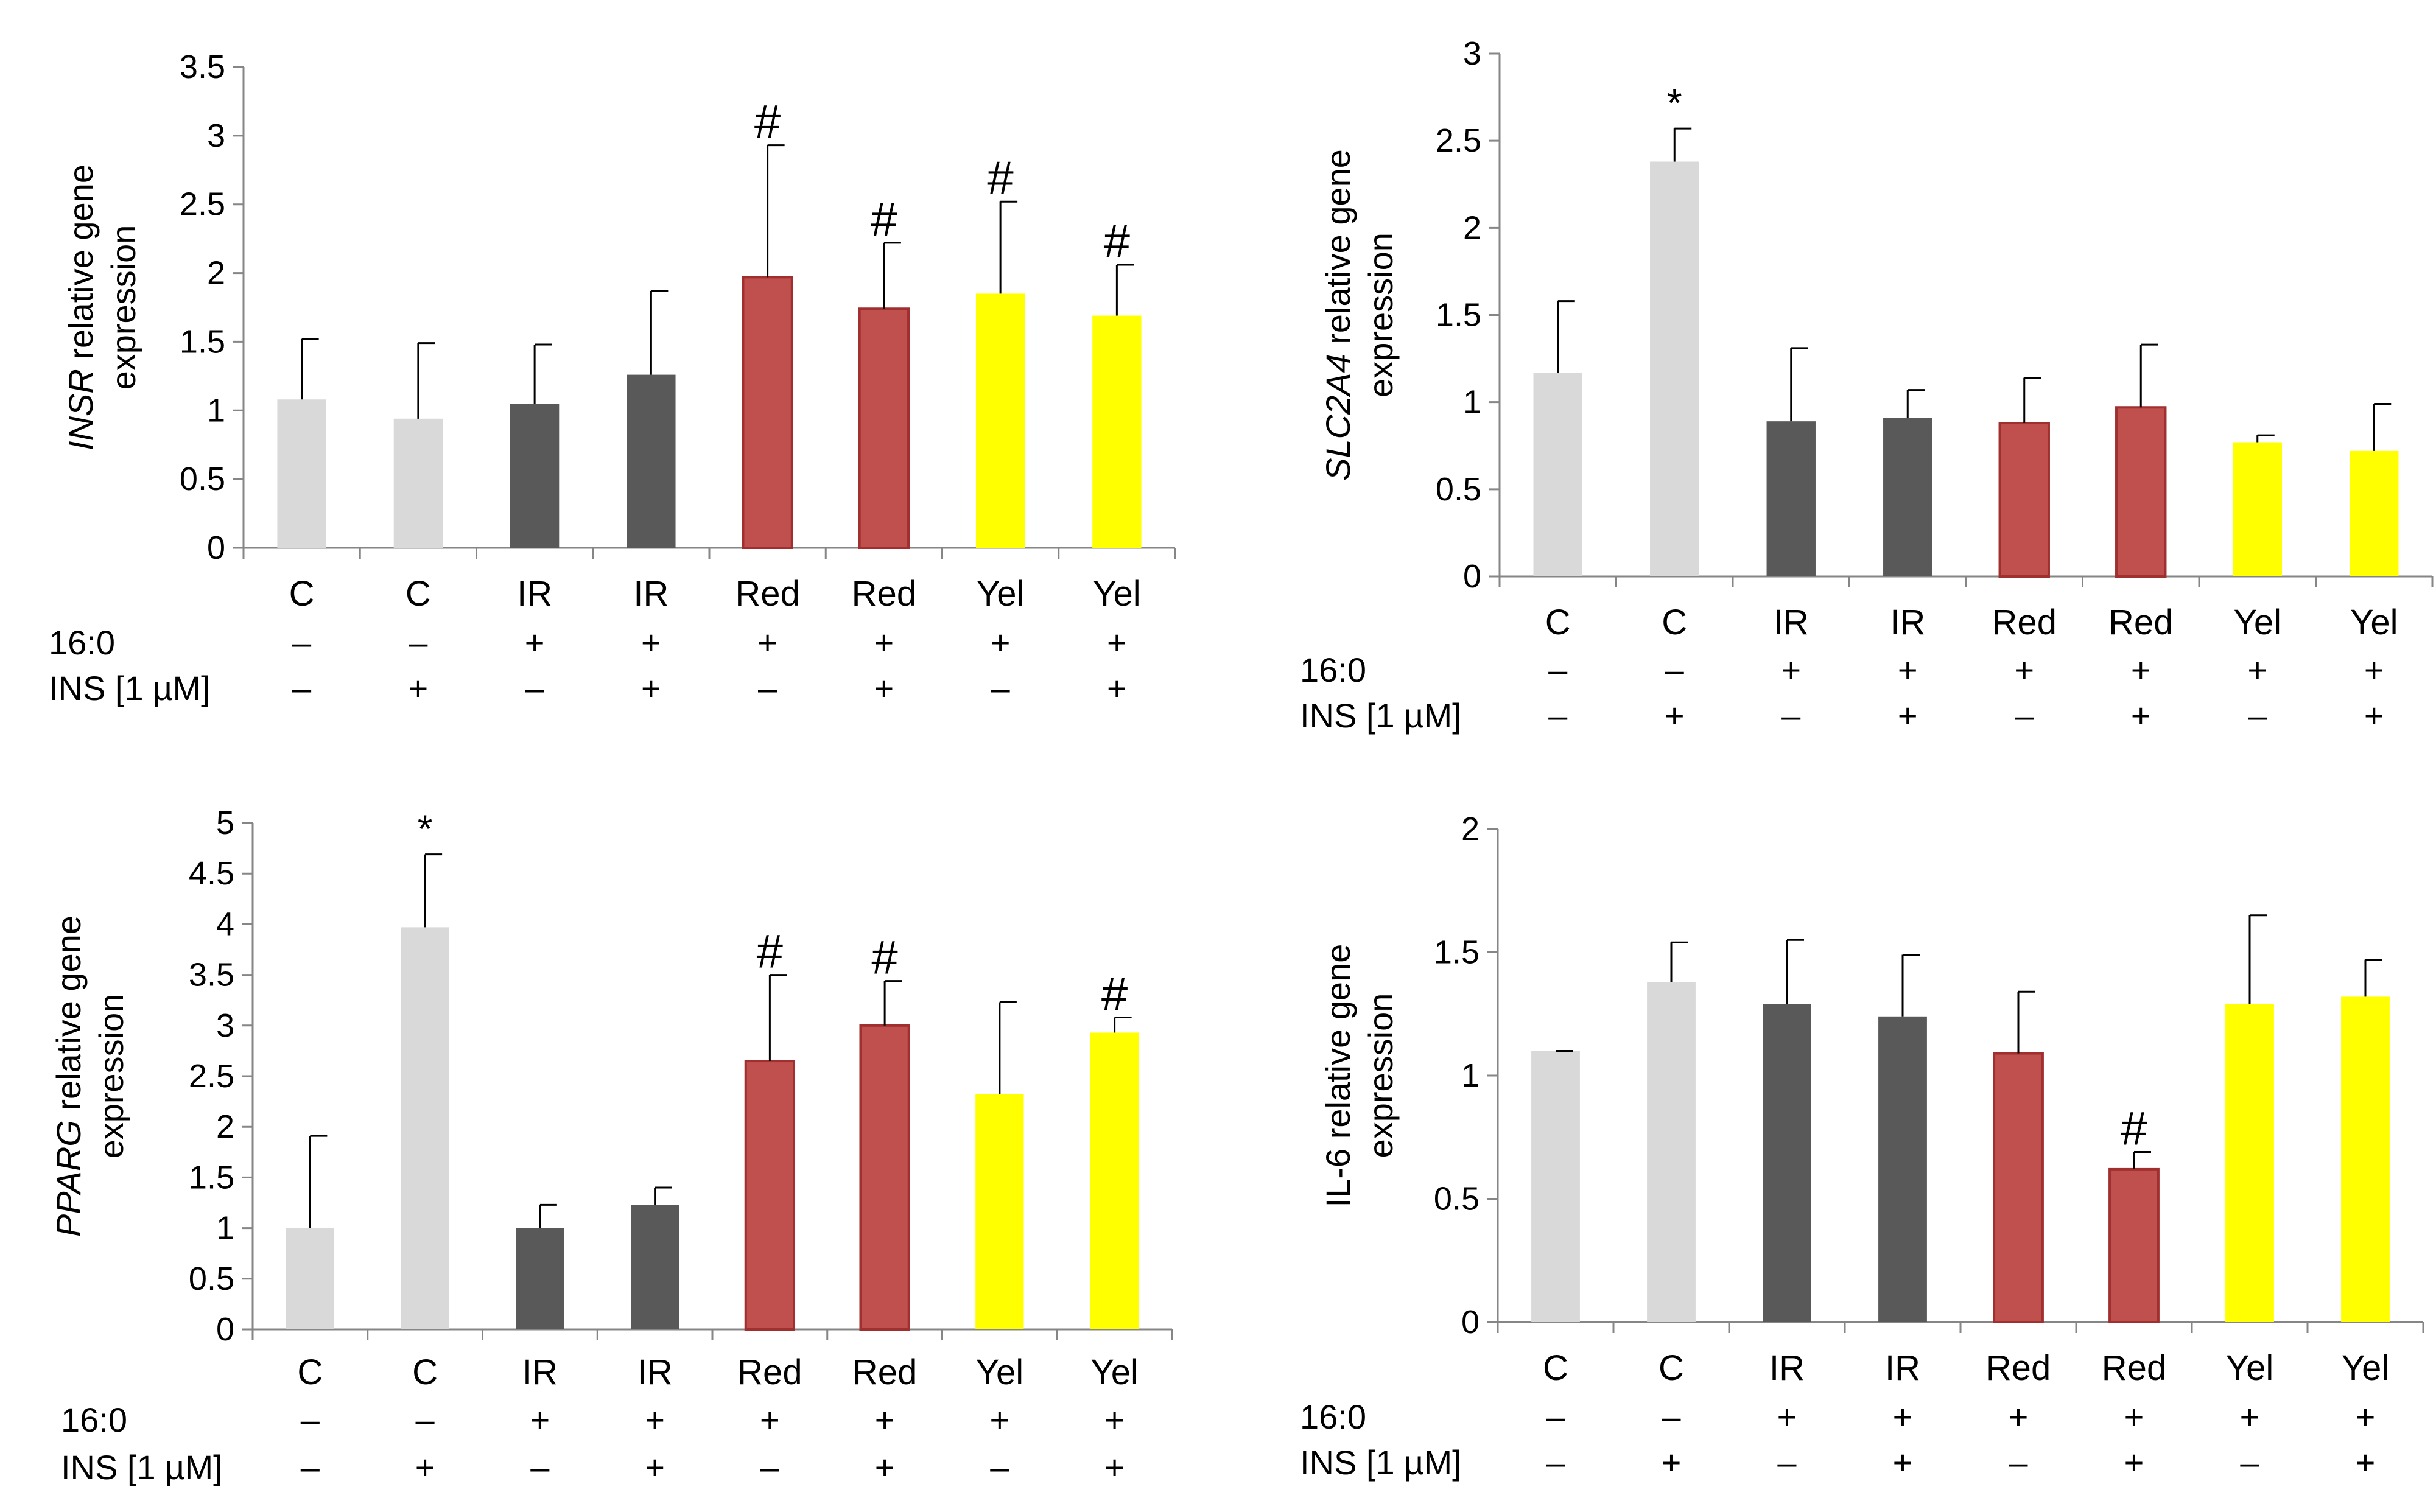 This screenshot has width=2436, height=1512. I want to click on y-tick-label: 1.5, so click(1459, 315).